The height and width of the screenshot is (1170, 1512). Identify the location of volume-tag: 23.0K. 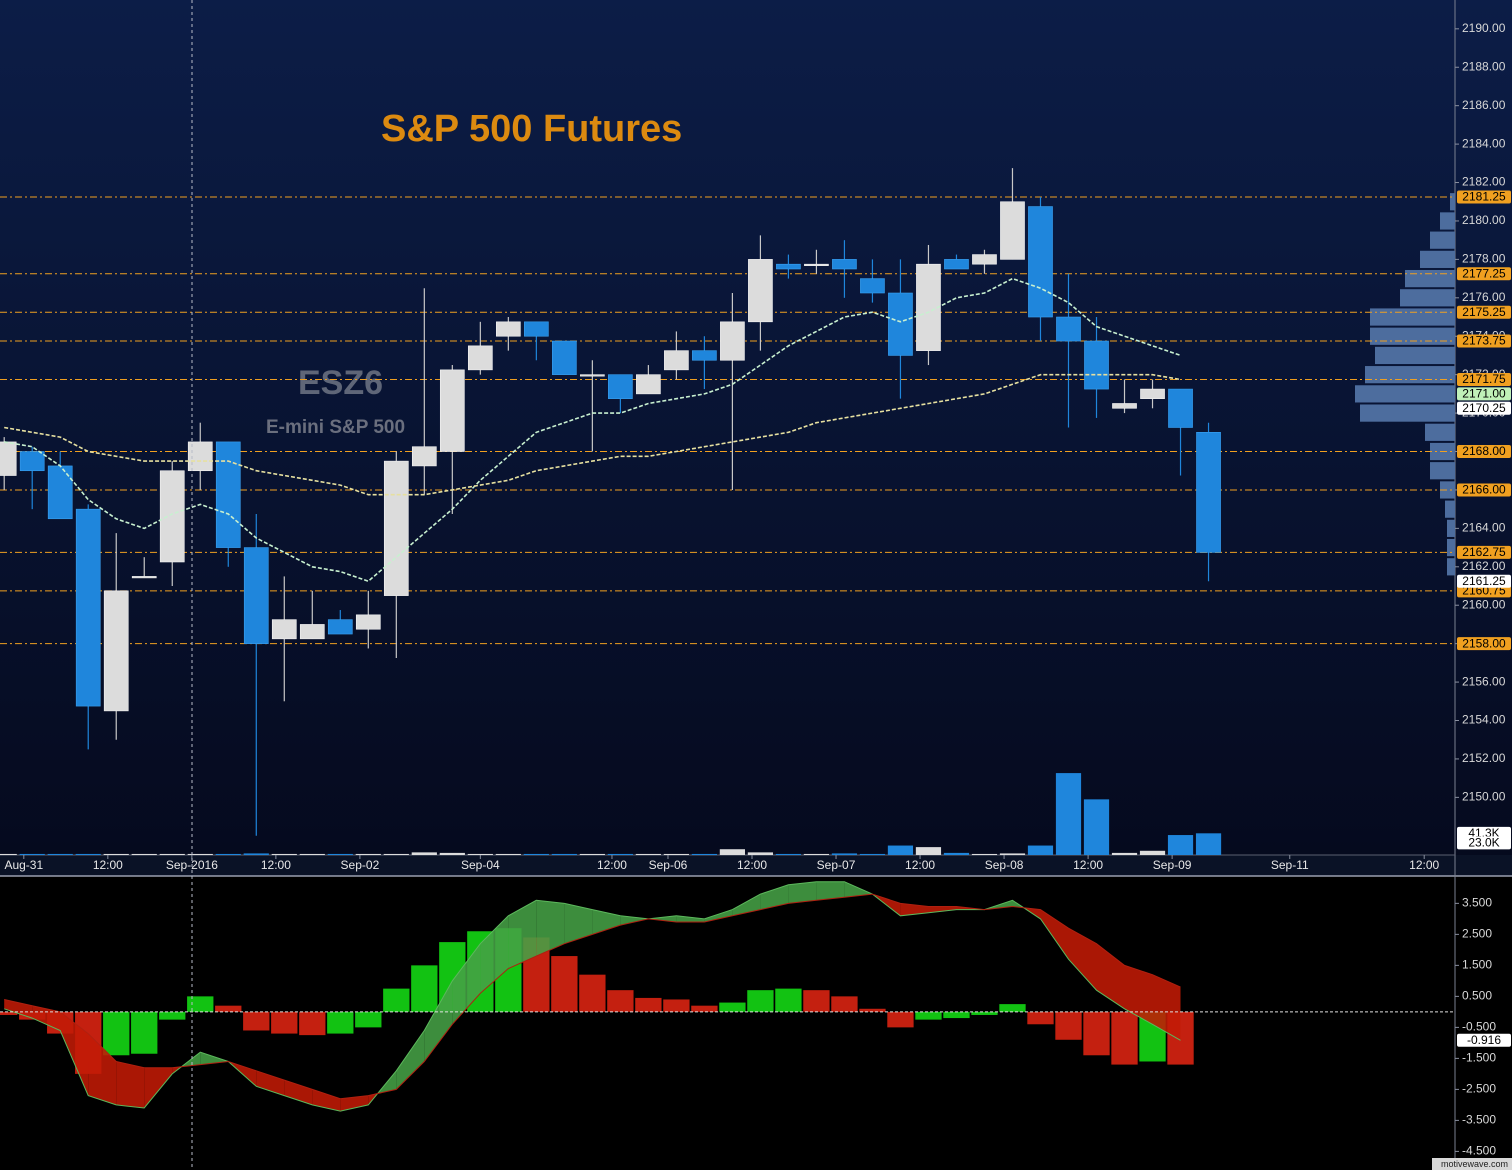
(1483, 843).